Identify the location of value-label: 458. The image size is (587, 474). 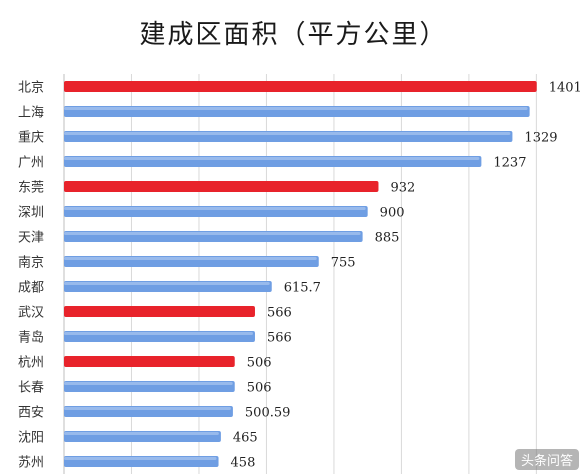
(243, 463).